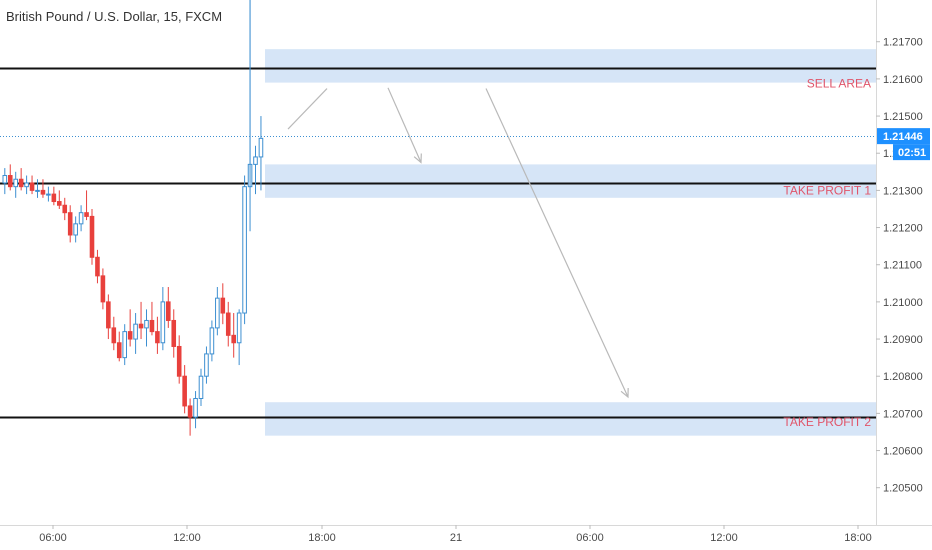 The height and width of the screenshot is (550, 932). Describe the element at coordinates (903, 191) in the screenshot. I see `price-tick-label-9: 1.21300` at that location.